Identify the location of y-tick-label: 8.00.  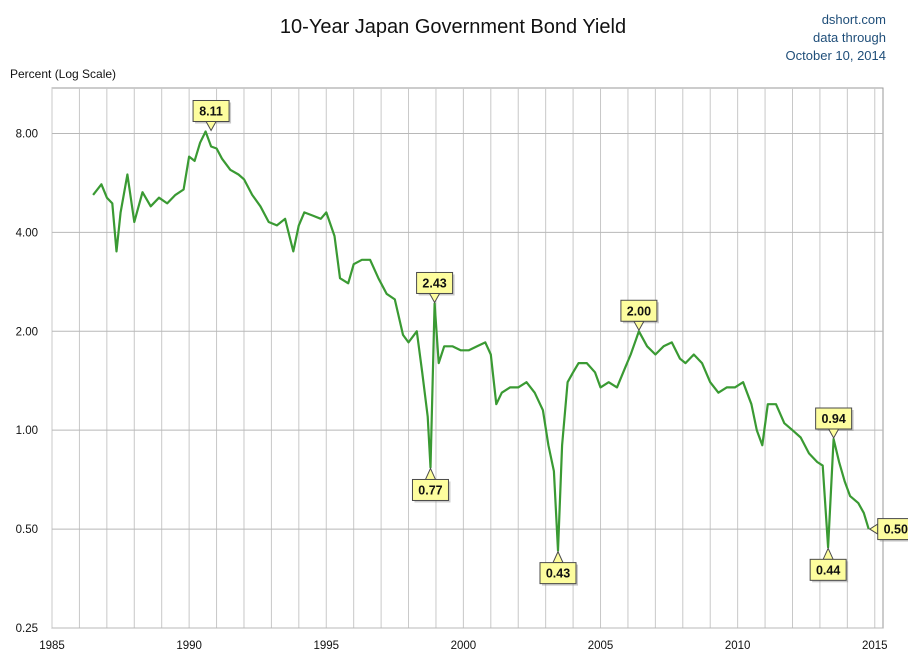
(27, 134).